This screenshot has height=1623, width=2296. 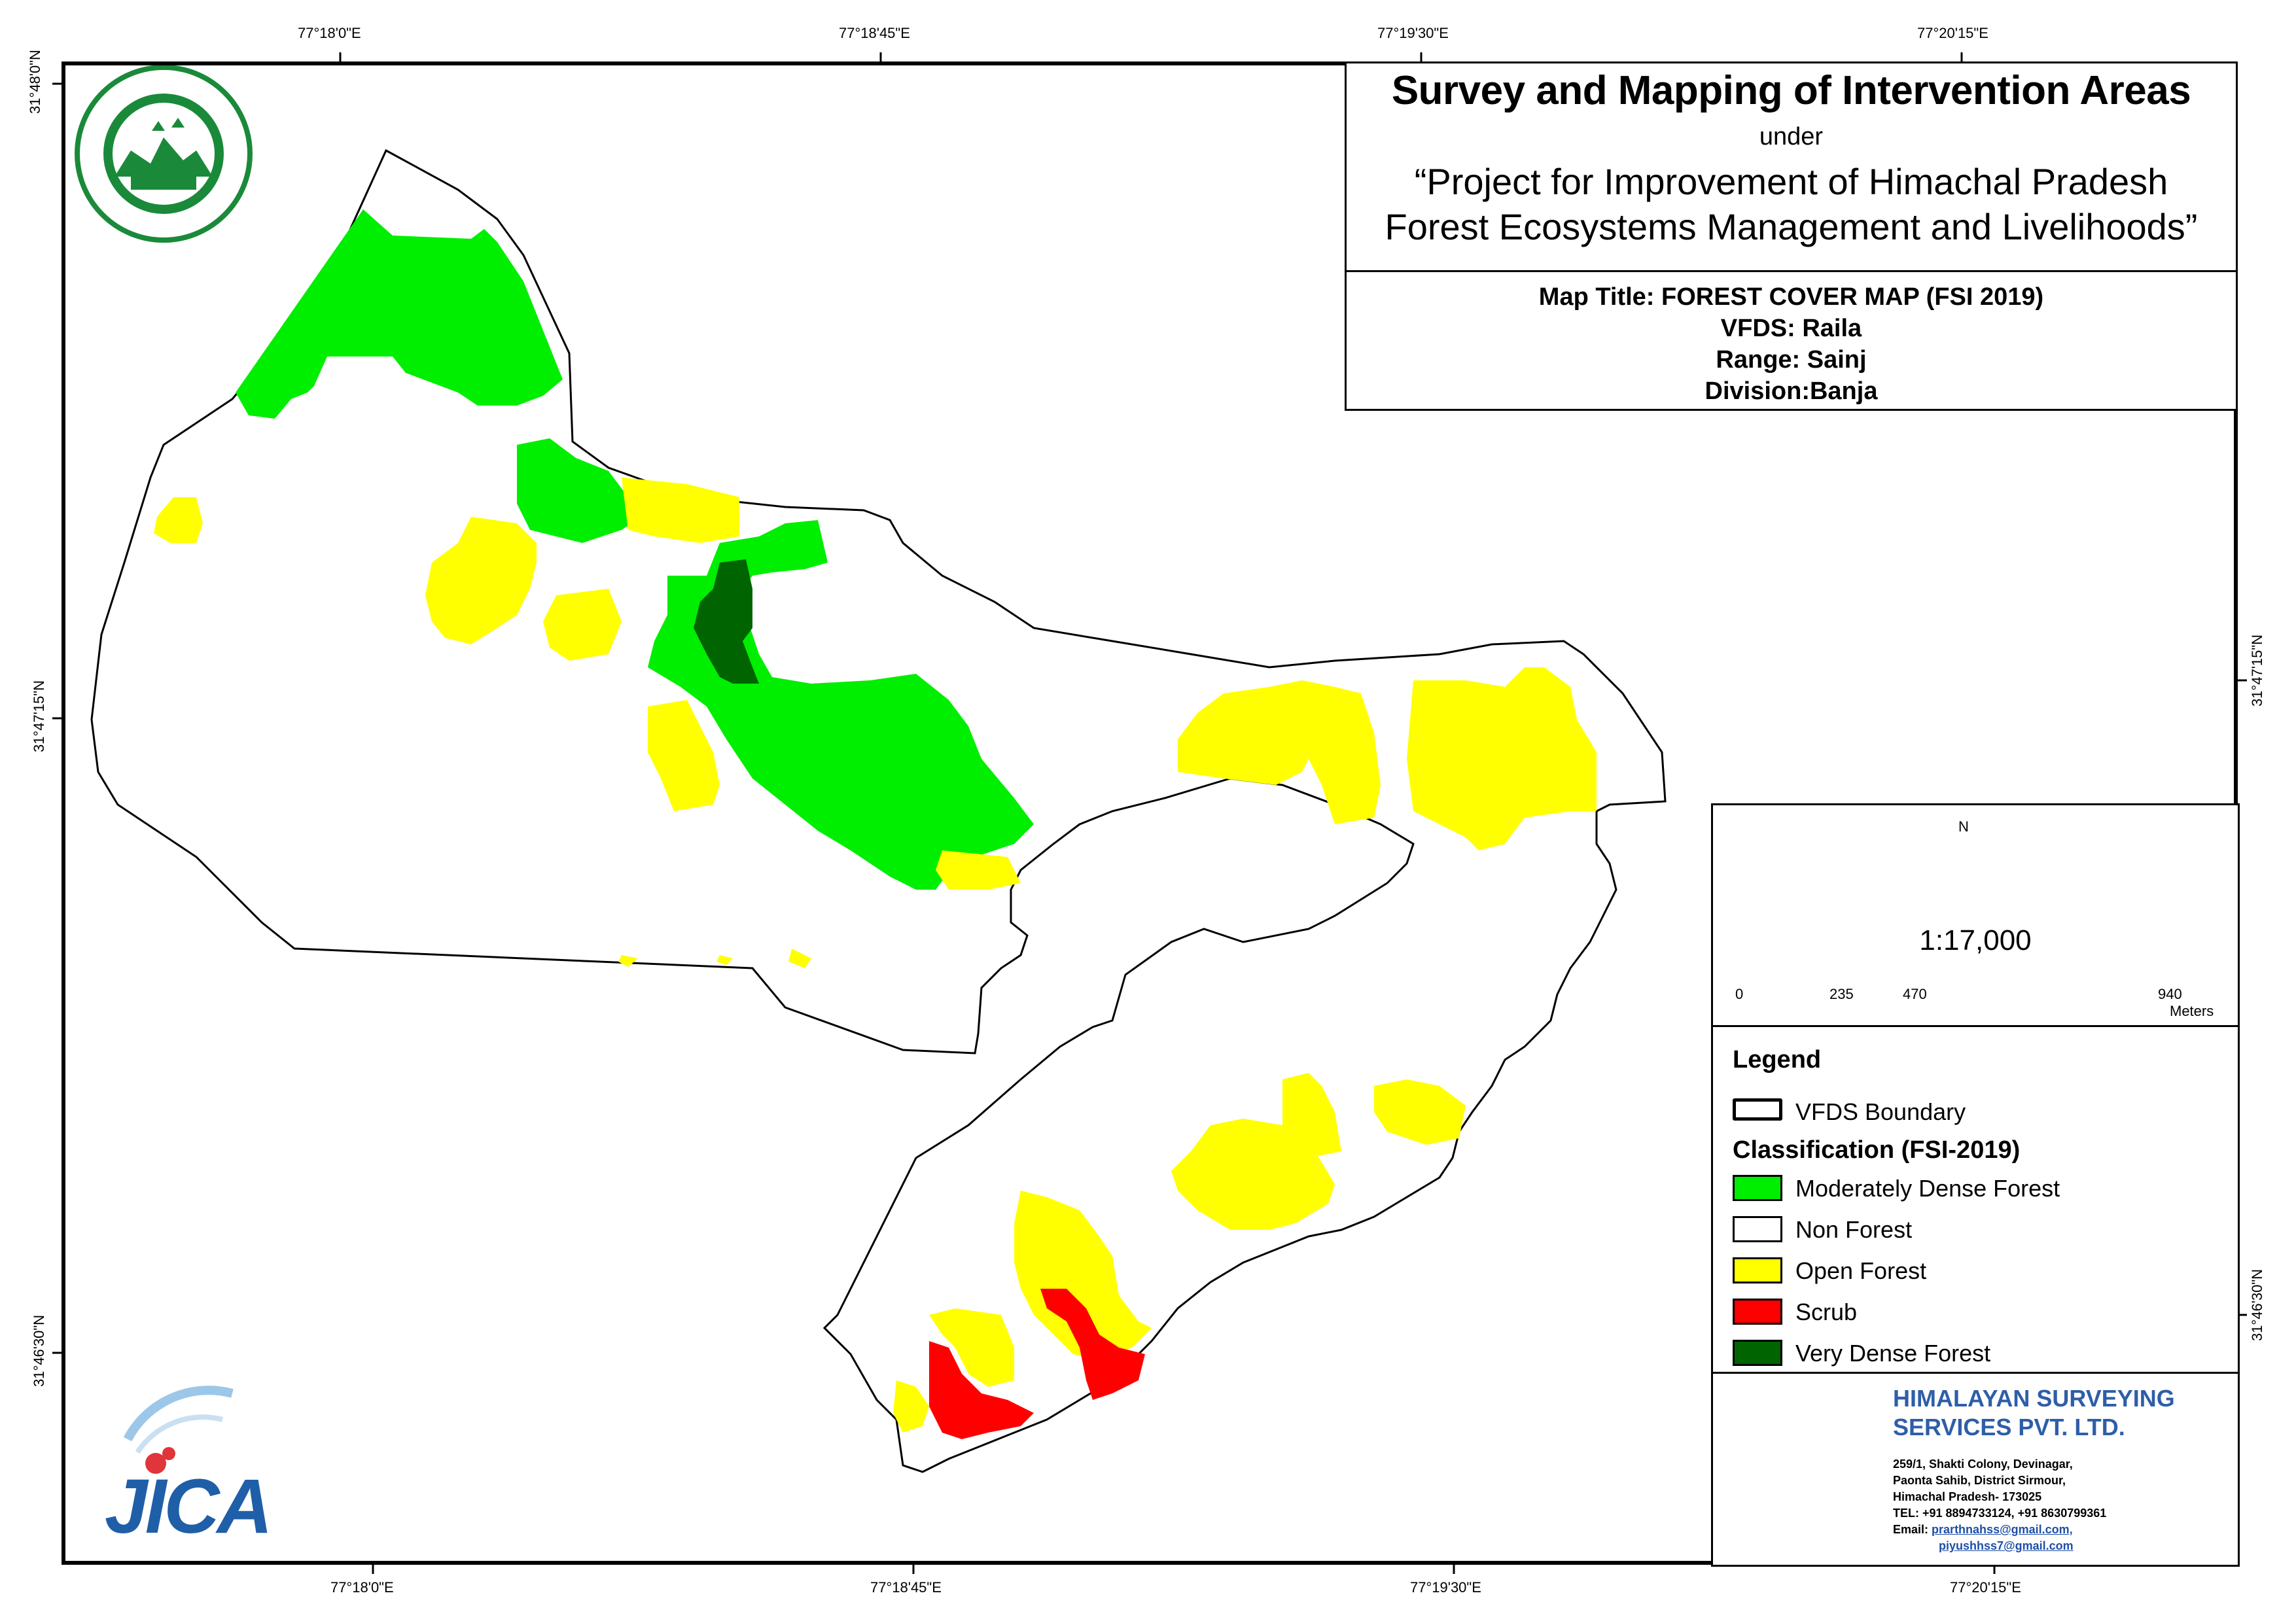 I want to click on map-title: Map Title: FOREST COVER MAP (FSI 2019), so click(x=1791, y=297).